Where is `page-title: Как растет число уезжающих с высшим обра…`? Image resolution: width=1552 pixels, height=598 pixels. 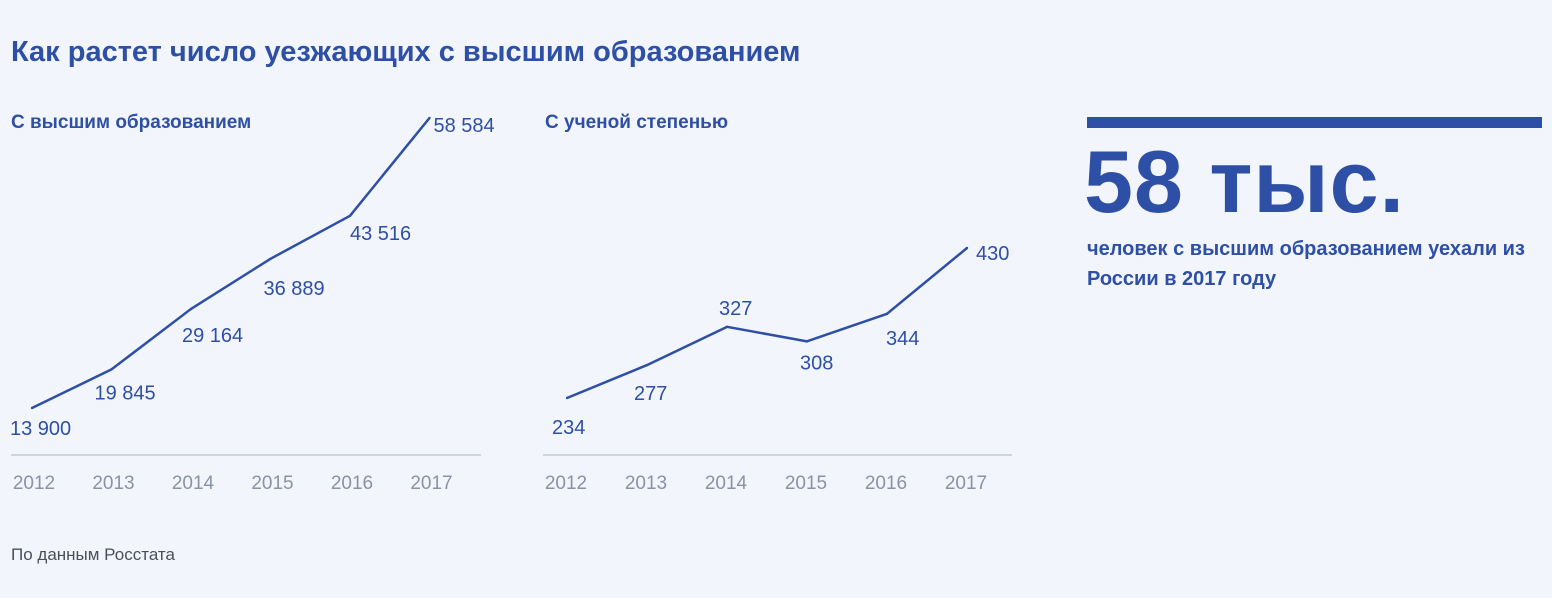
page-title: Как растет число уезжающих с высшим обра… is located at coordinates (406, 52).